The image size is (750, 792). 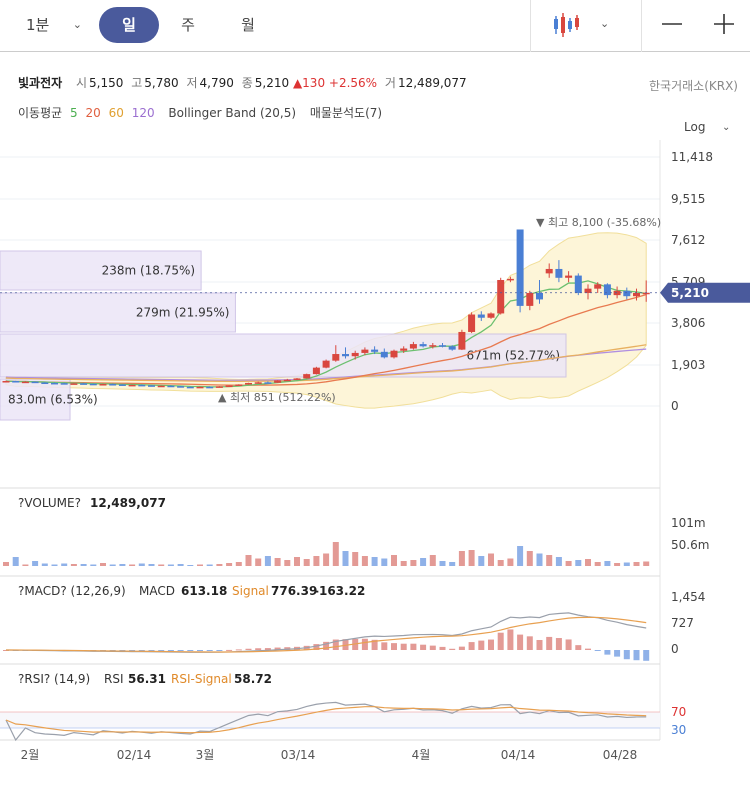 What do you see at coordinates (40, 113) in the screenshot?
I see `ma-legend-label: 이동평균` at bounding box center [40, 113].